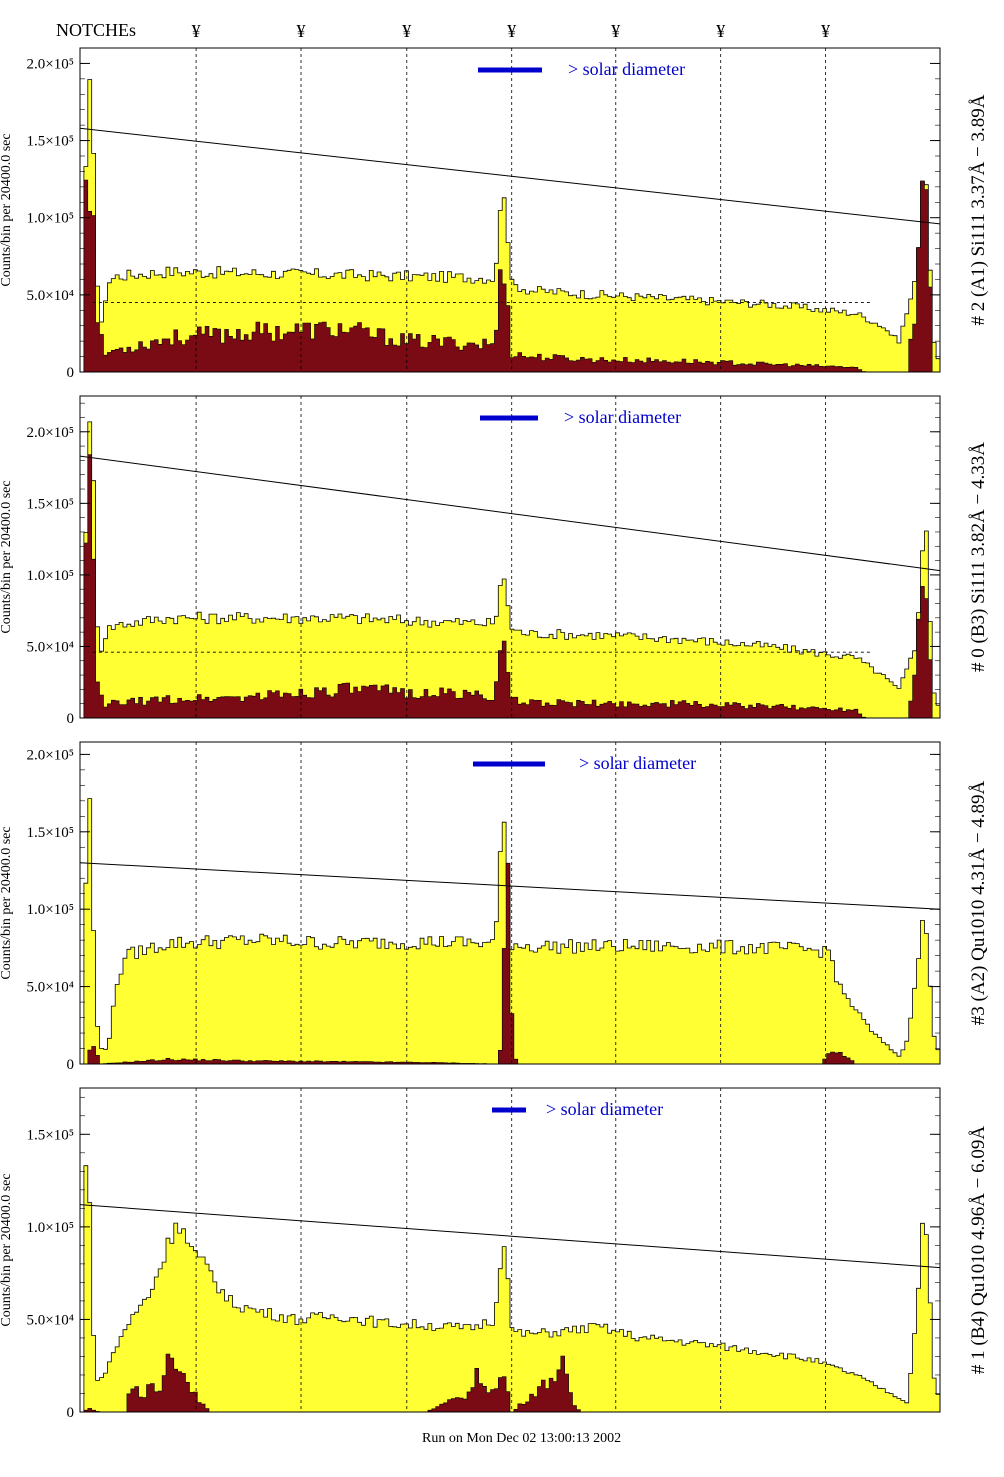 Image resolution: width=1004 pixels, height=1477 pixels. Describe the element at coordinates (978, 209) in the screenshot. I see `panel-title: # 2 (A1) Si111 3.37Å − 3.89Å` at that location.